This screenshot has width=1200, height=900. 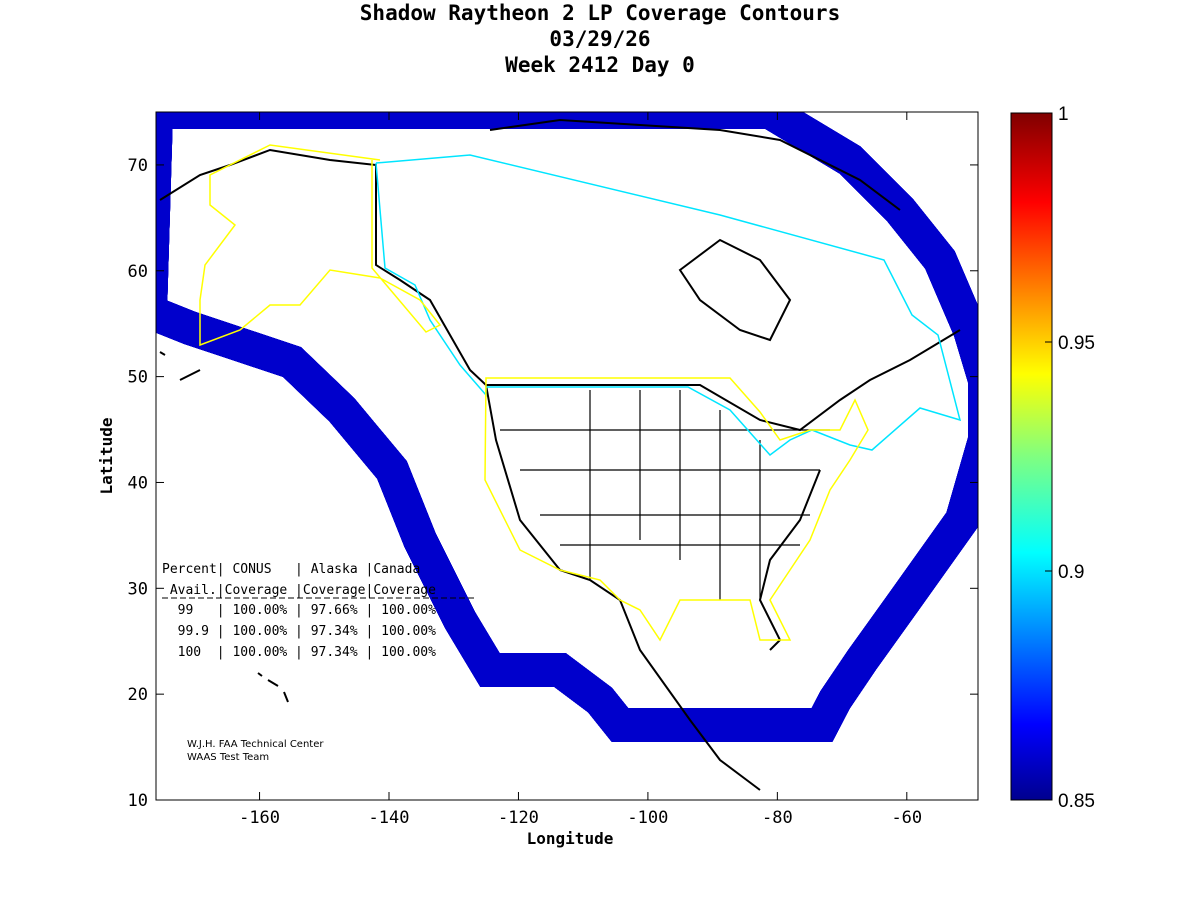 What do you see at coordinates (291, 569) in the screenshot?
I see `table-header-1: Percent| CONUS | Alaska |Canada` at bounding box center [291, 569].